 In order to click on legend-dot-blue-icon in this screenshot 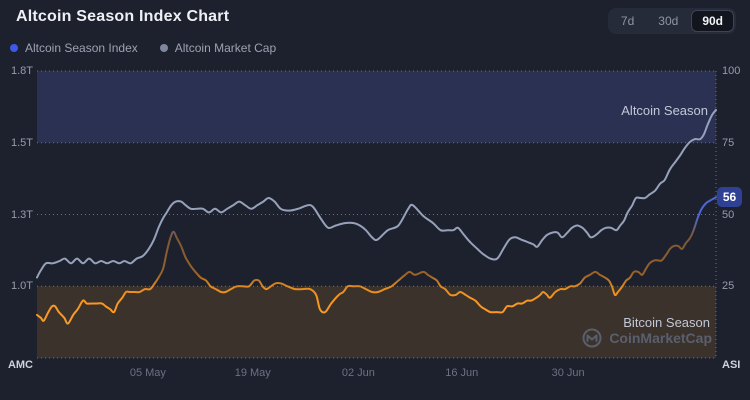, I will do `click(14, 48)`.